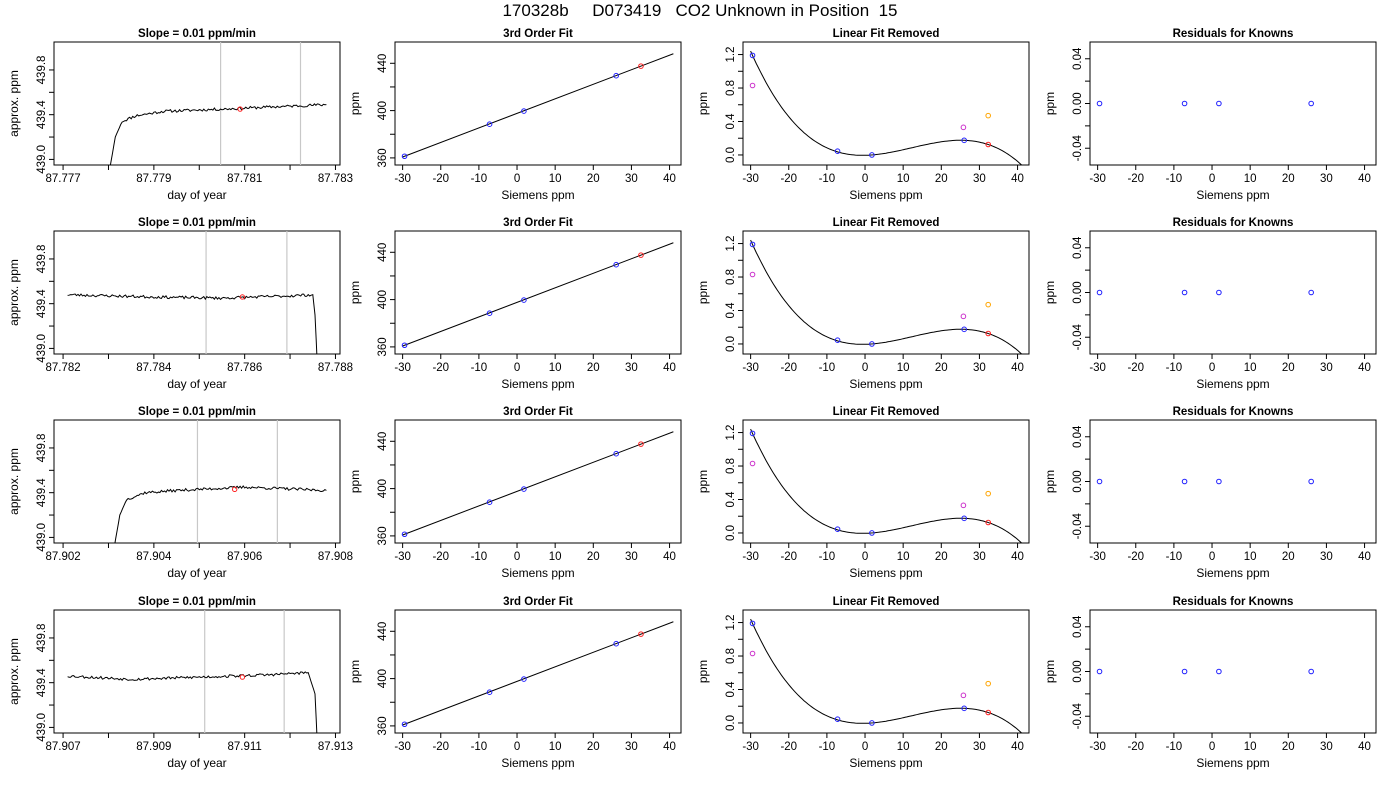 The image size is (1400, 800). I want to click on y-tick-label: 439.4, so click(42, 492).